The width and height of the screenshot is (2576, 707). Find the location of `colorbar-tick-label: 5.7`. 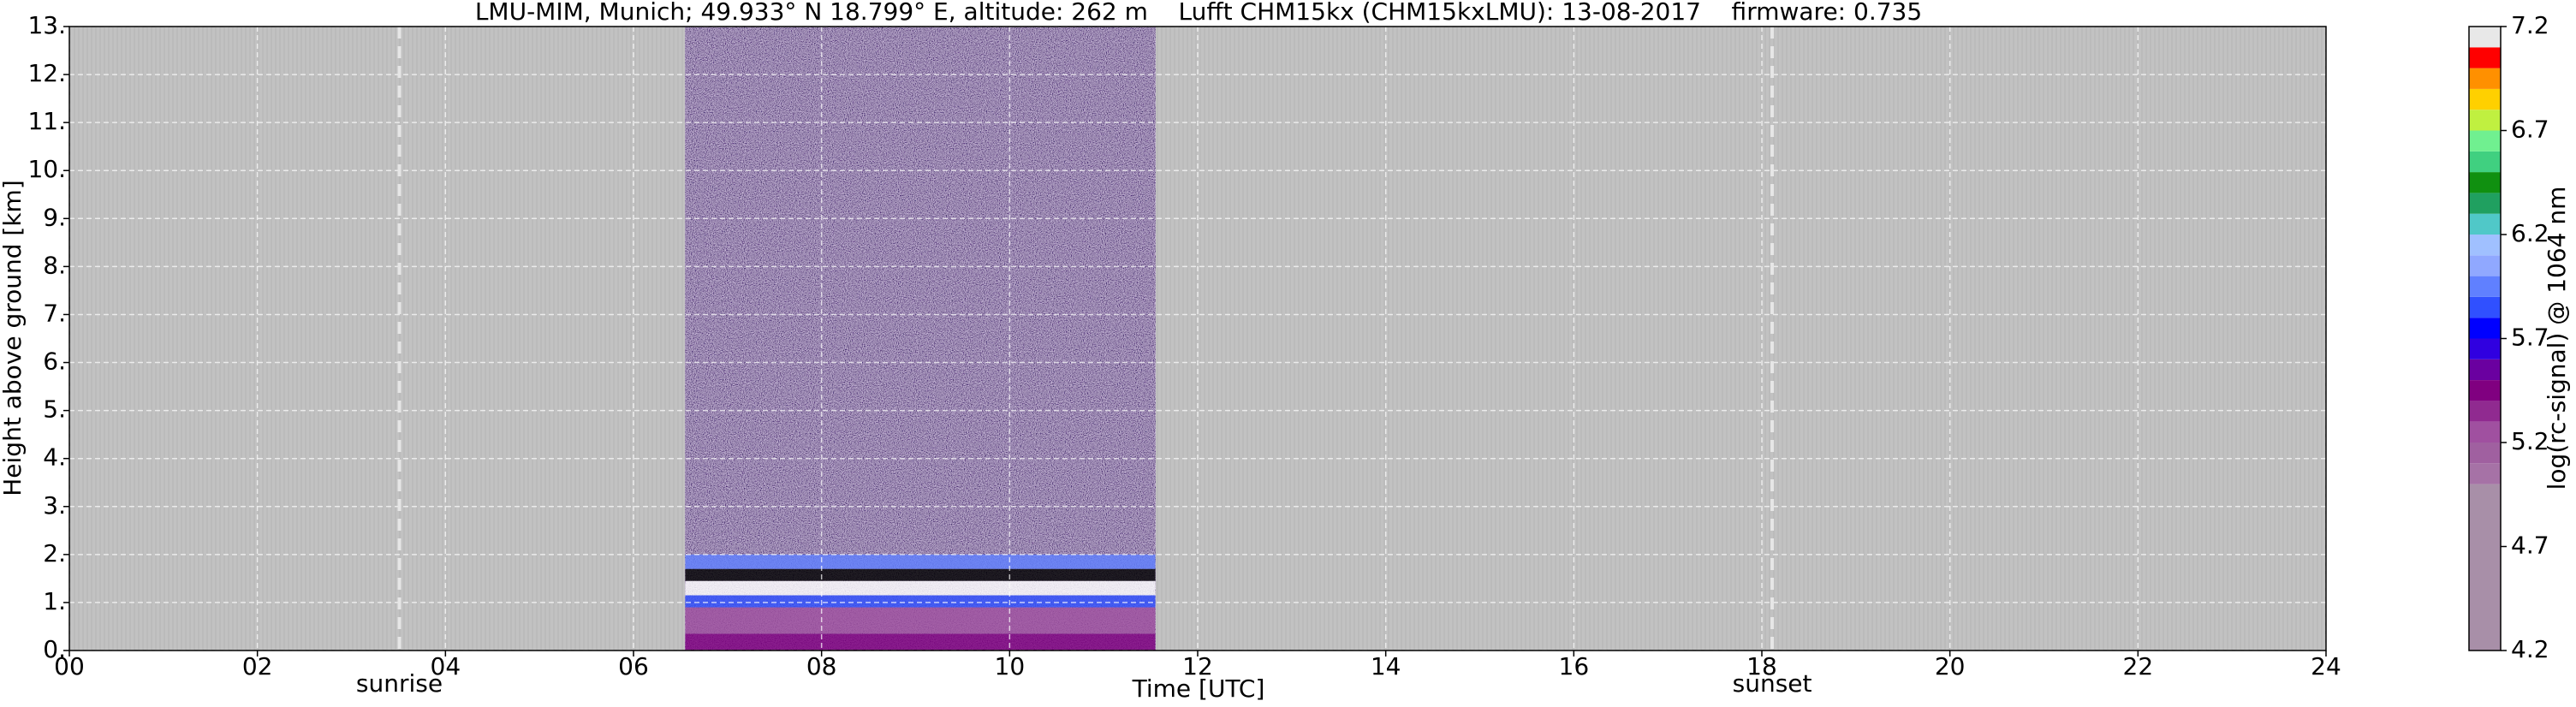

colorbar-tick-label: 5.7 is located at coordinates (2530, 338).